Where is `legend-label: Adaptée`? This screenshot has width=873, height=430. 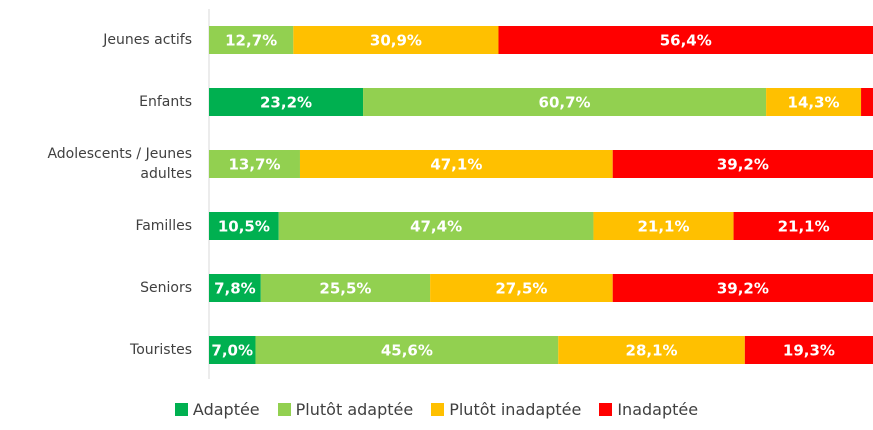 legend-label: Adaptée is located at coordinates (226, 409).